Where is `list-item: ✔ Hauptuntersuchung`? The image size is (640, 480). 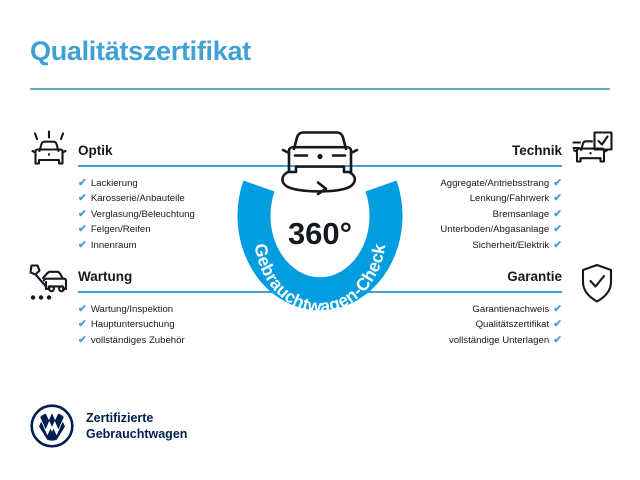 list-item: ✔ Hauptuntersuchung is located at coordinates (188, 324).